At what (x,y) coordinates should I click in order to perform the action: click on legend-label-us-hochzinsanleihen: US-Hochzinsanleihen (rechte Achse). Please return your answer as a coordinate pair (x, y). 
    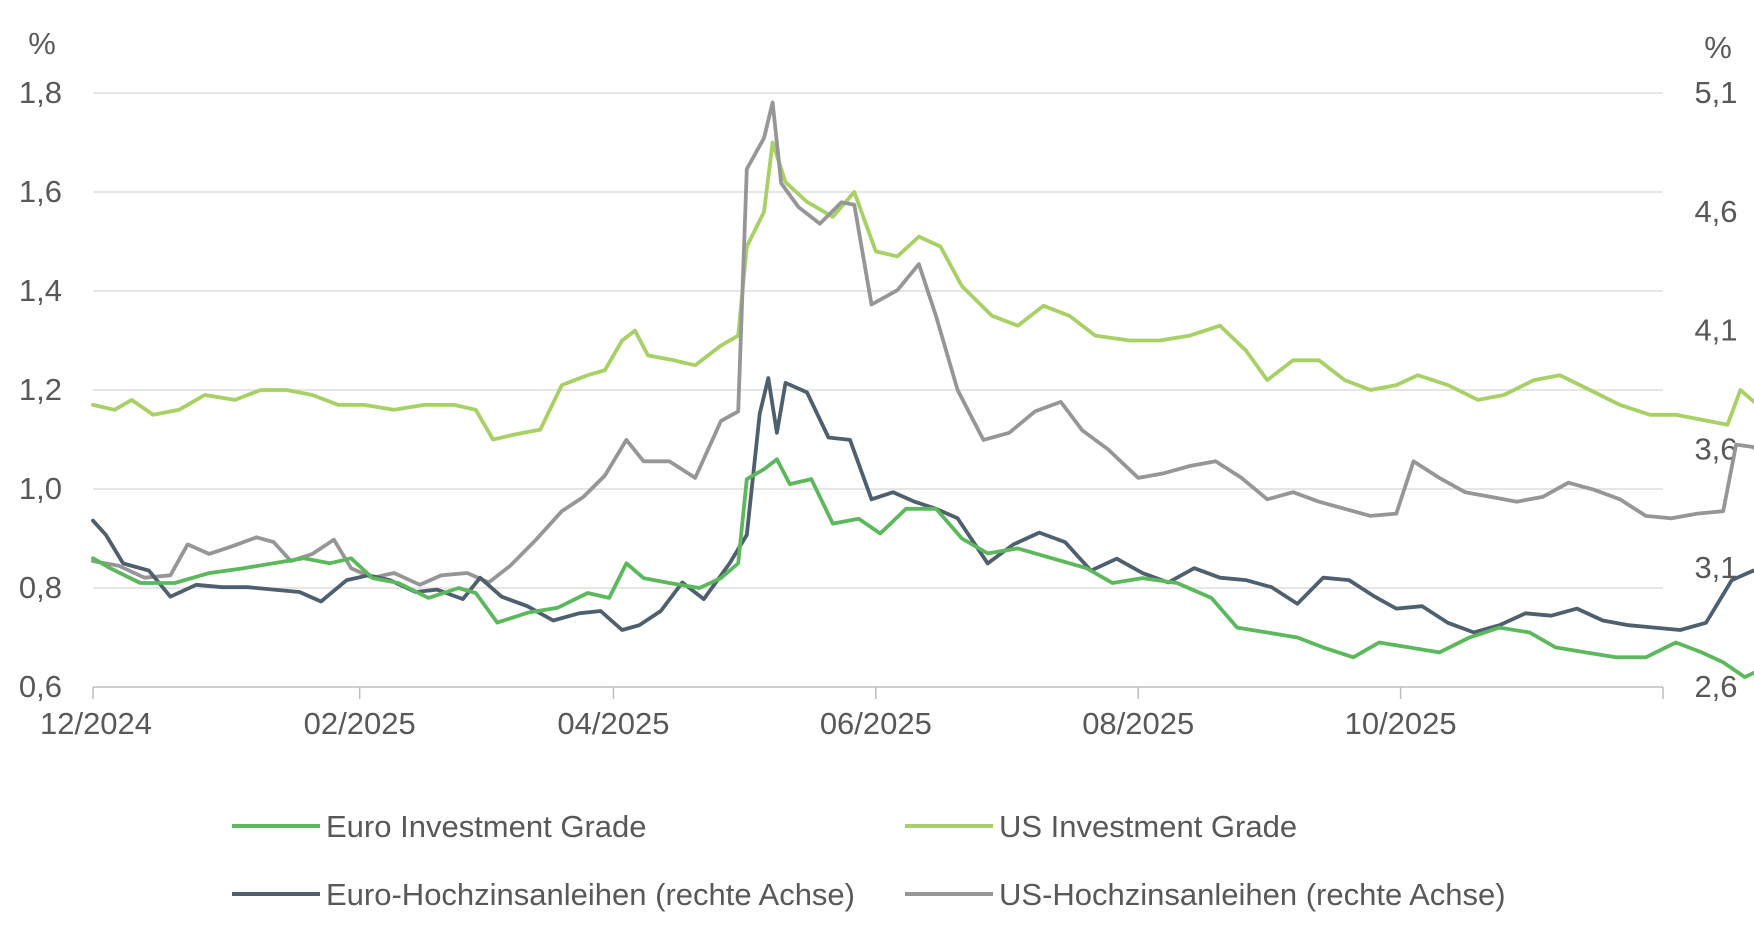
    Looking at the image, I should click on (1252, 894).